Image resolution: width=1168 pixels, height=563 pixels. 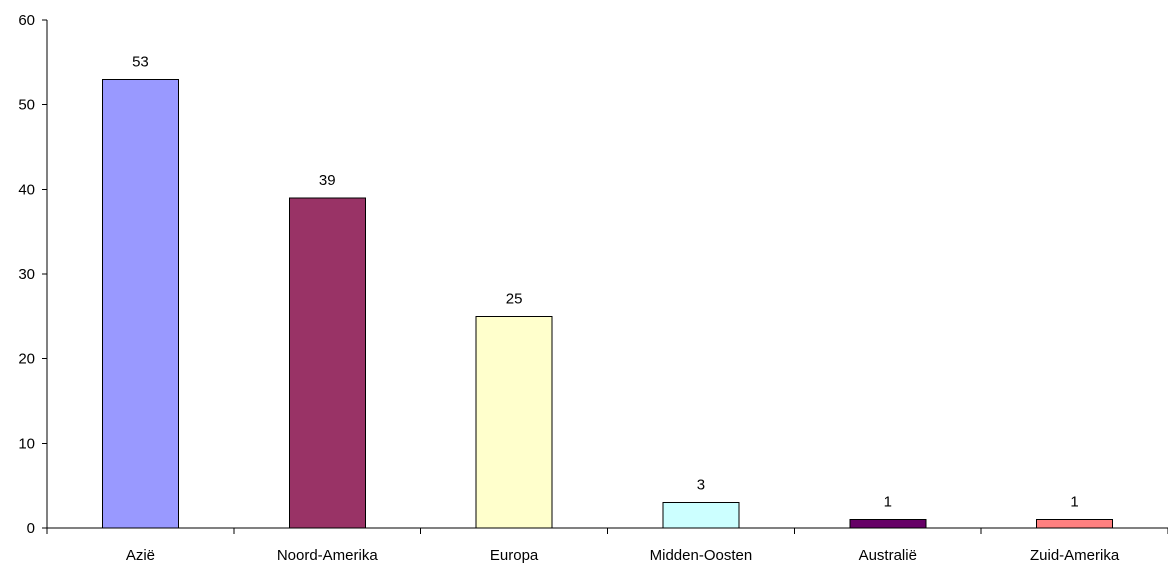 What do you see at coordinates (701, 555) in the screenshot?
I see `x-category-label: Midden-Oosten` at bounding box center [701, 555].